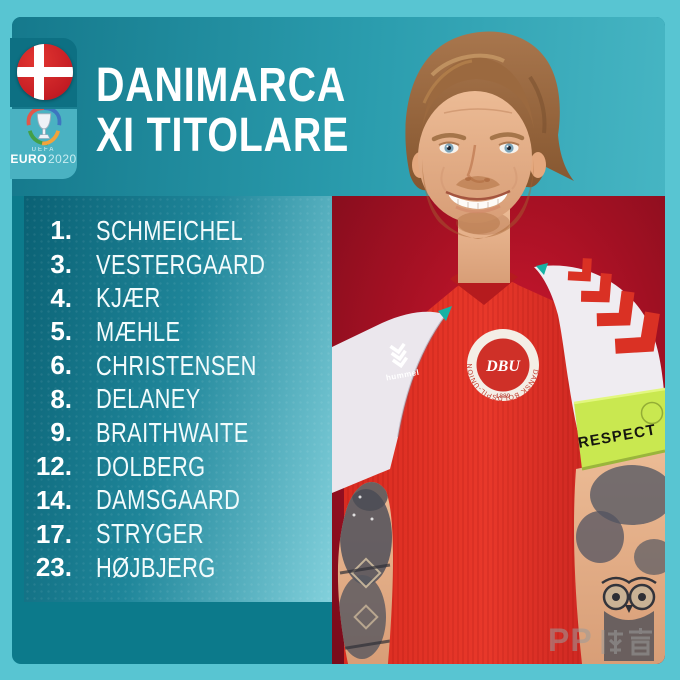 The height and width of the screenshot is (680, 680). Describe the element at coordinates (53, 567) in the screenshot. I see `player-number: 23.` at that location.